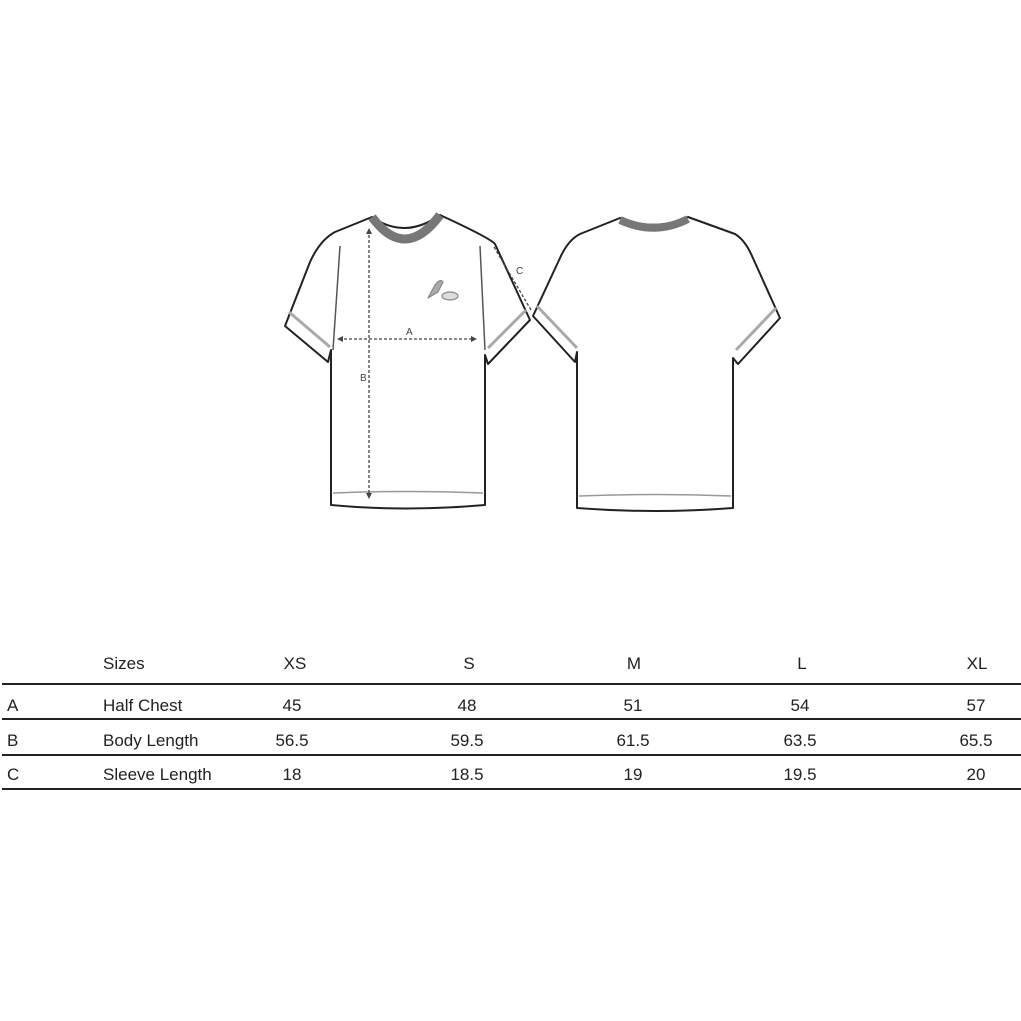 The width and height of the screenshot is (1021, 1021). Describe the element at coordinates (469, 663) in the screenshot. I see `size-header-s: S` at that location.